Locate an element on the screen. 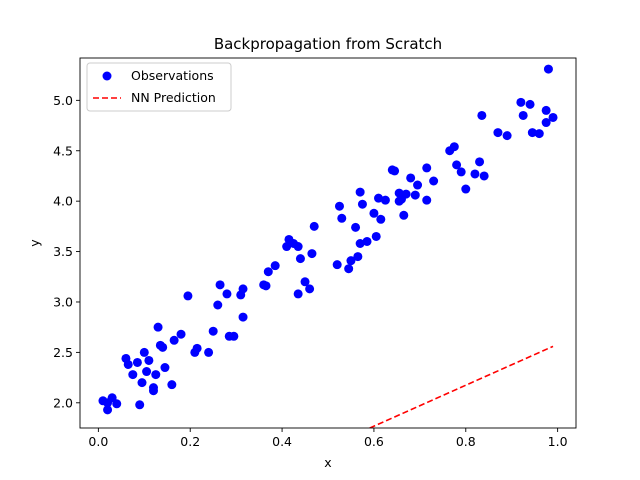 This screenshot has width=640, height=480. x-tick-label: 0.8 is located at coordinates (466, 441).